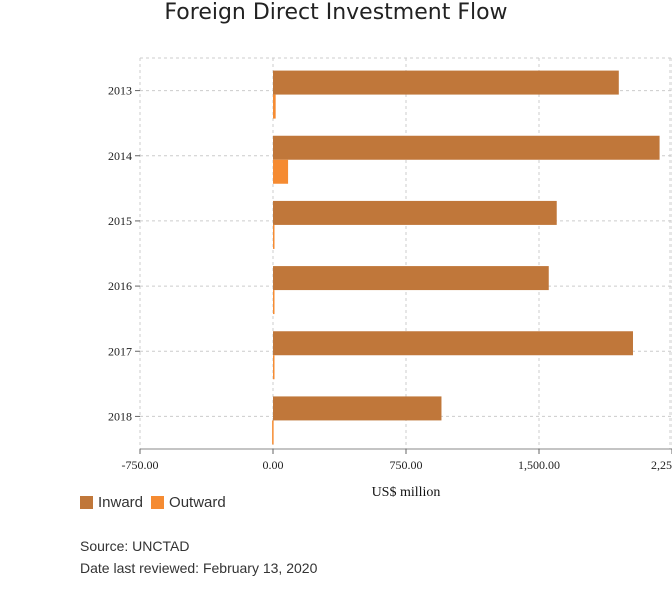 The image size is (672, 598). I want to click on bar-inward-2017, so click(453, 343).